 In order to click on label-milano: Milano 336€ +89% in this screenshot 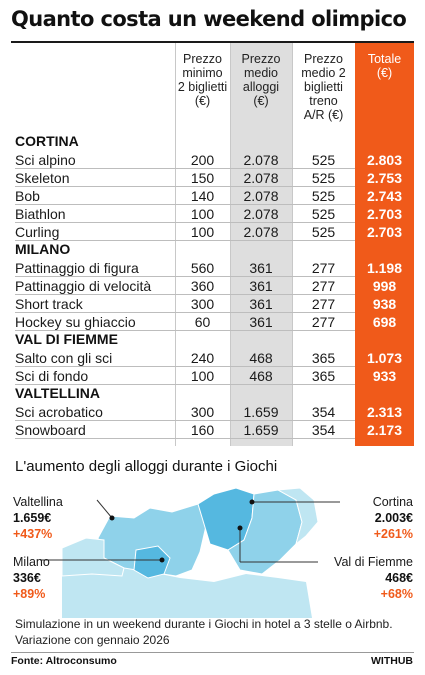, I will do `click(31, 578)`.